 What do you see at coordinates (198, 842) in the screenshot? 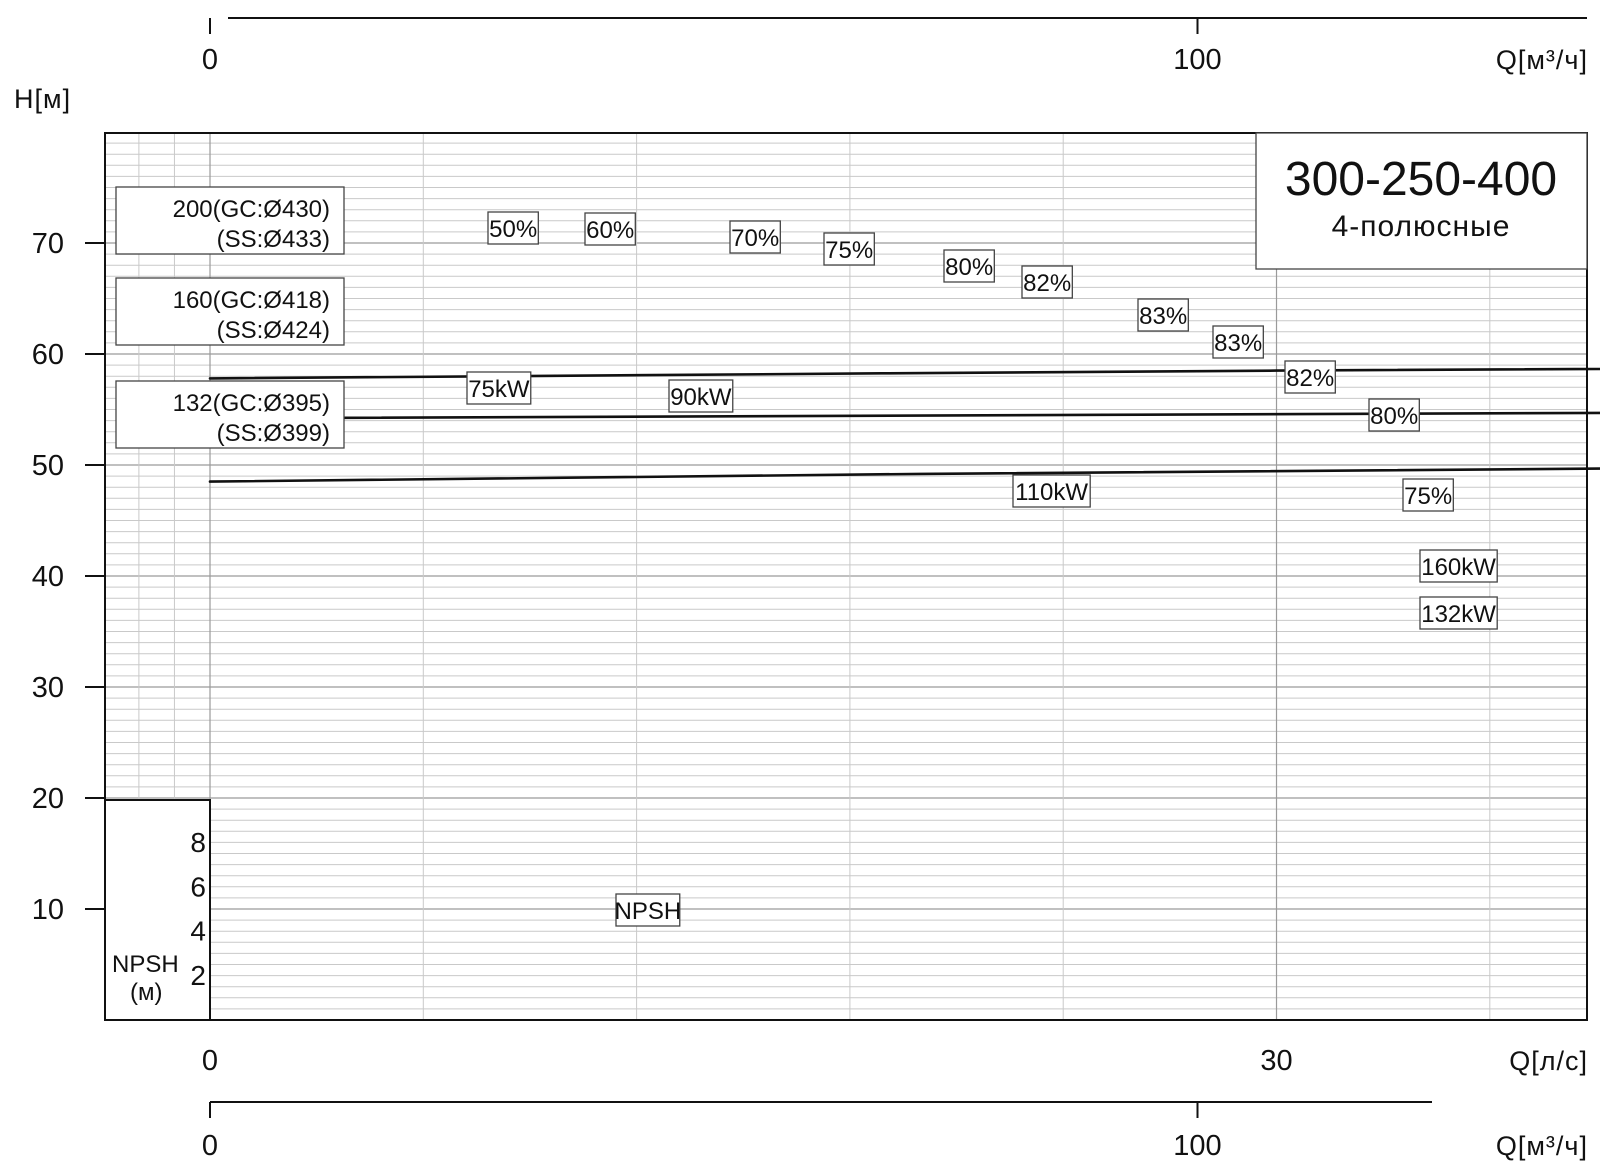
I see `npsh-tick-label: 8` at bounding box center [198, 842].